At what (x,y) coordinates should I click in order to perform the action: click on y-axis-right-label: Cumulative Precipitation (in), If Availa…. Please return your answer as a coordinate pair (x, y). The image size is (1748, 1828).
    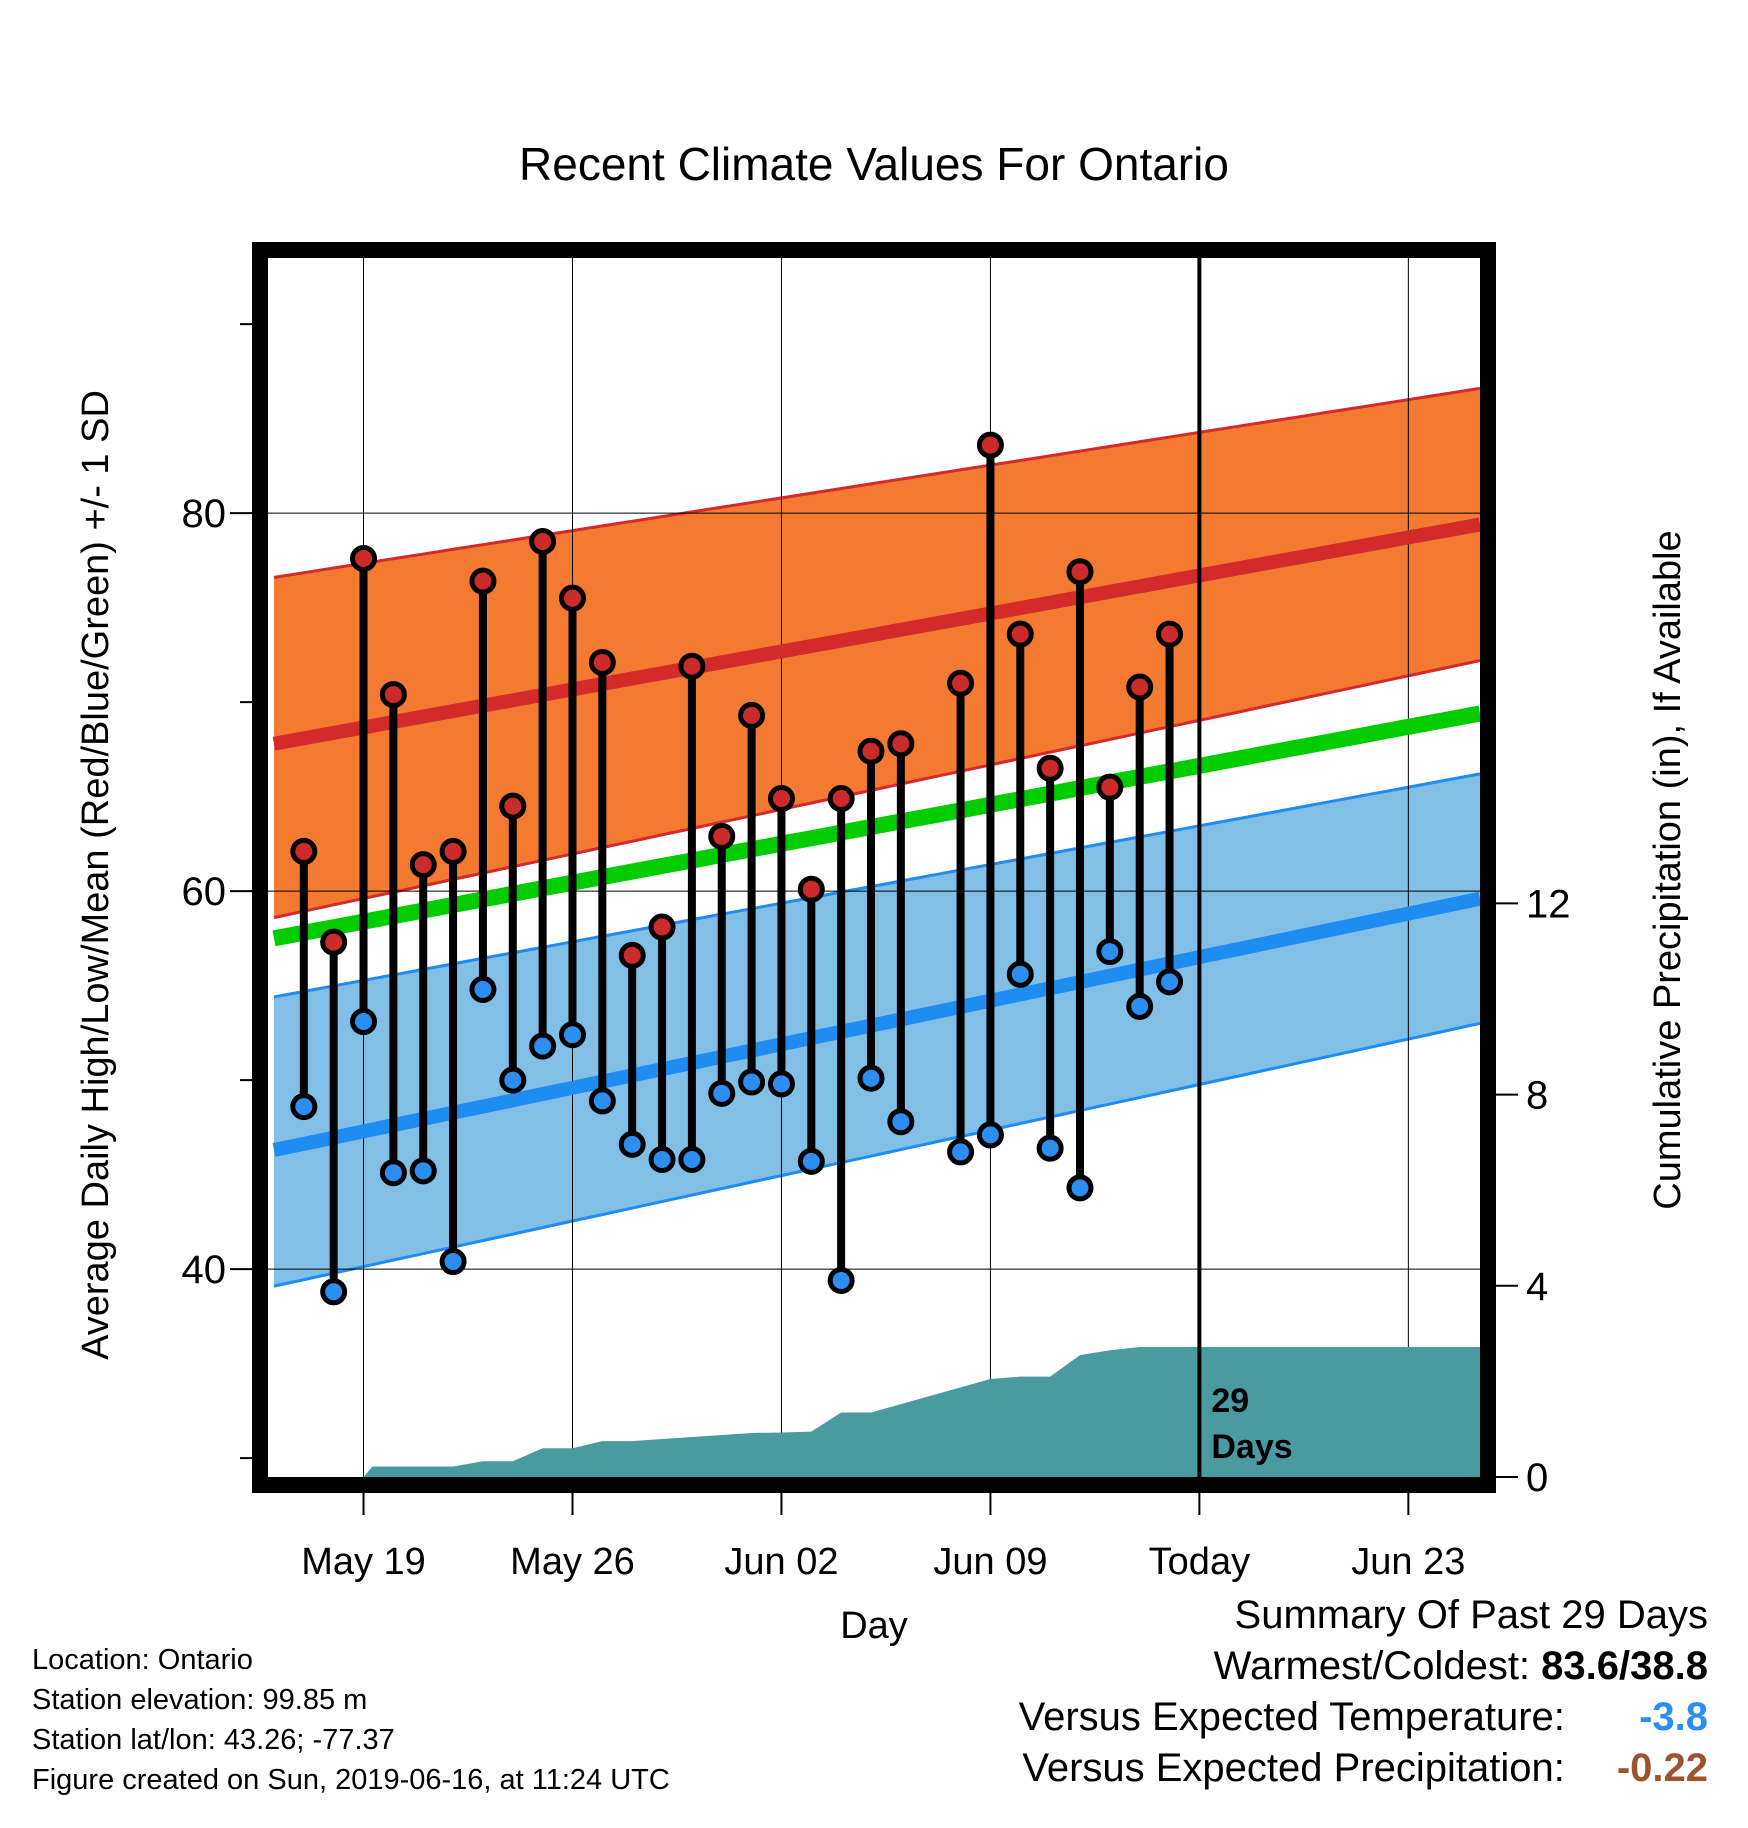
    Looking at the image, I should click on (1668, 869).